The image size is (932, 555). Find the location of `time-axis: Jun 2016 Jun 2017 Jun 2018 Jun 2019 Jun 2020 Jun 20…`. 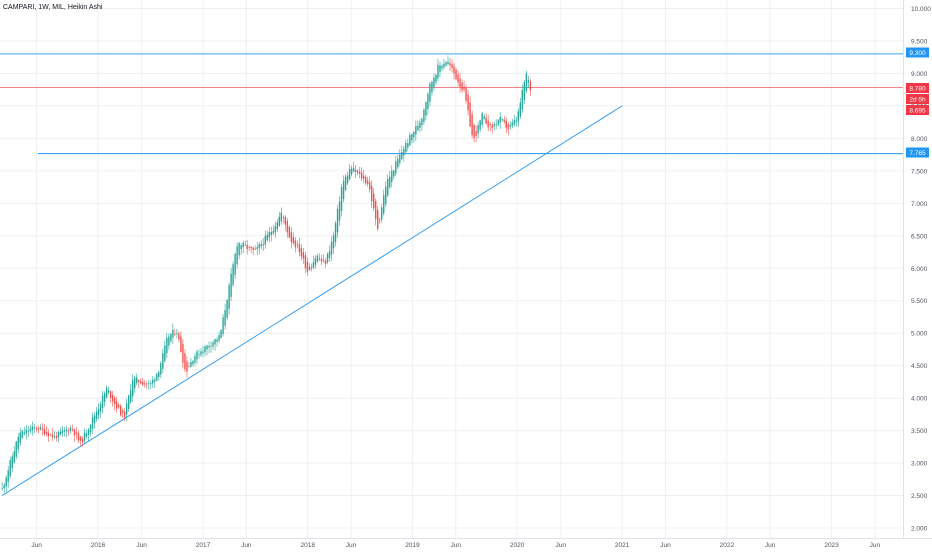

time-axis: Jun 2016 Jun 2017 Jun 2018 Jun 2019 Jun 2020 Jun 20… is located at coordinates (455, 545).